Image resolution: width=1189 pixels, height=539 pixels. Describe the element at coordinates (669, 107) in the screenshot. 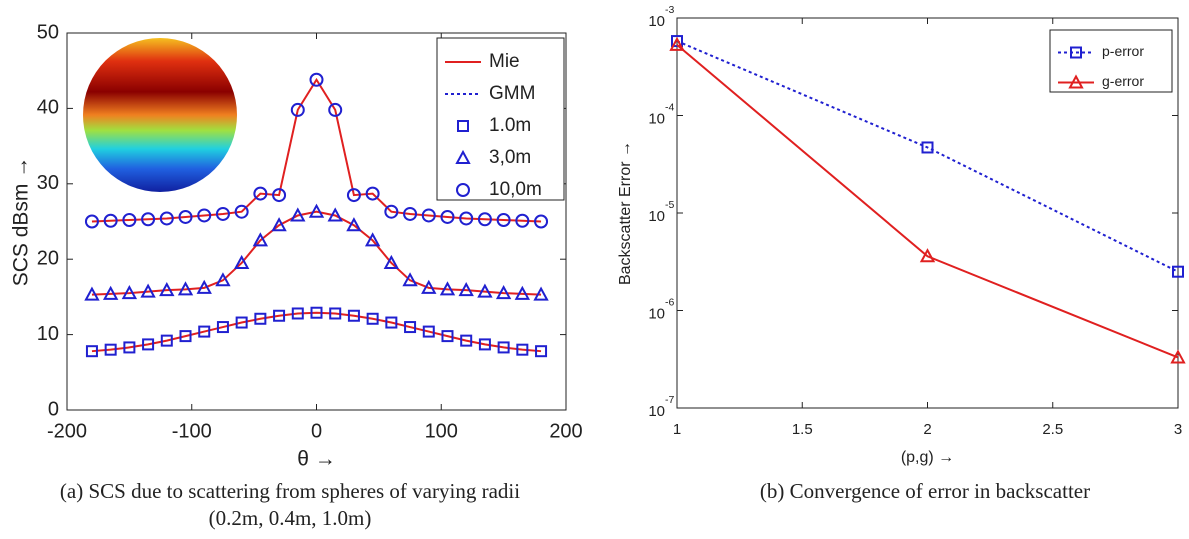

I see `y-tick-exponent: -4` at that location.